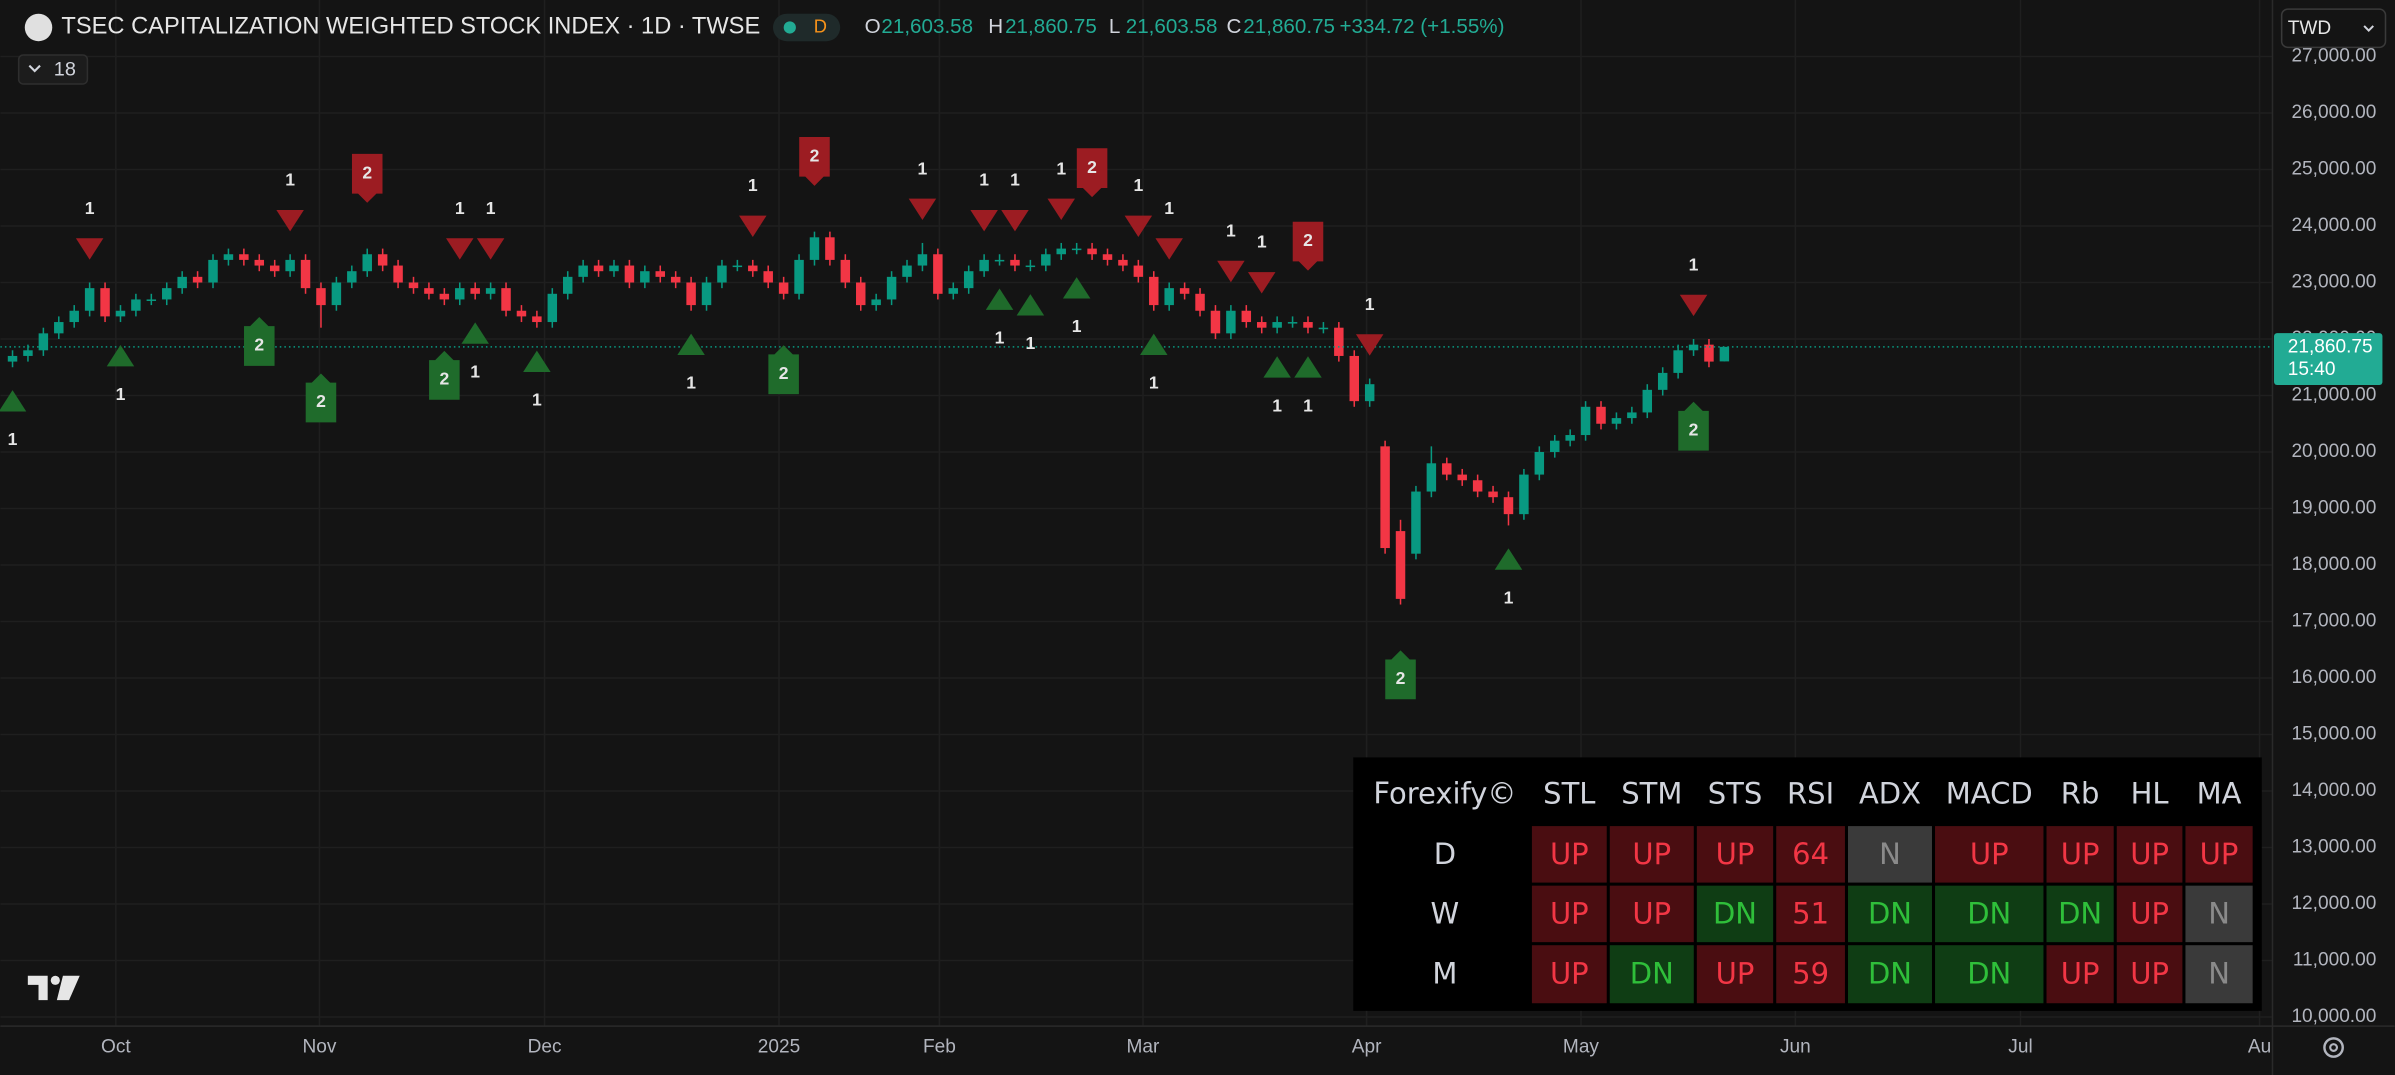  What do you see at coordinates (2333, 28) in the screenshot?
I see `currency-button` at bounding box center [2333, 28].